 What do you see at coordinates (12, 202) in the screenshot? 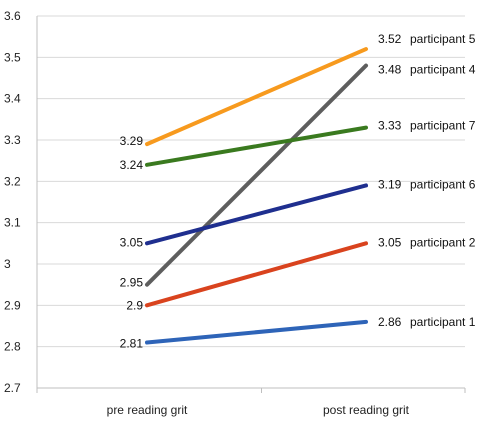
I see `y-tick-labels: 2.7 2.8 2.9 3 3.1 3.2 3.3 3.4 3.5 3.6` at bounding box center [12, 202].